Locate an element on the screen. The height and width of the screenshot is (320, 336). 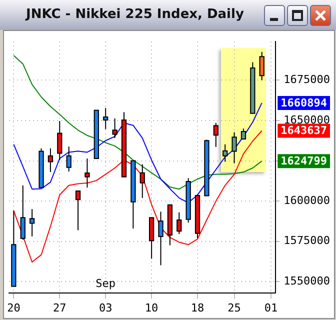
y-tick-label: 1600000 is located at coordinates (307, 200).